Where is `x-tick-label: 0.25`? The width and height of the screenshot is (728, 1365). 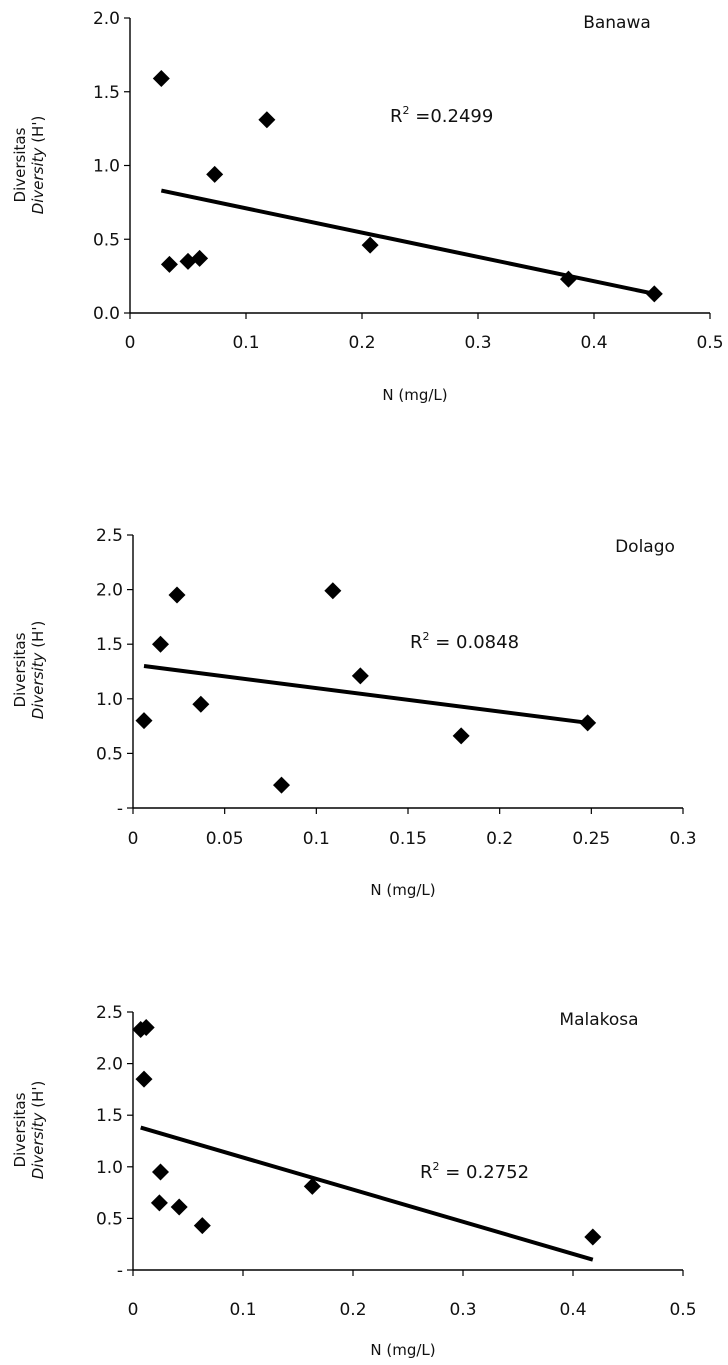
x-tick-label: 0.25 is located at coordinates (591, 839).